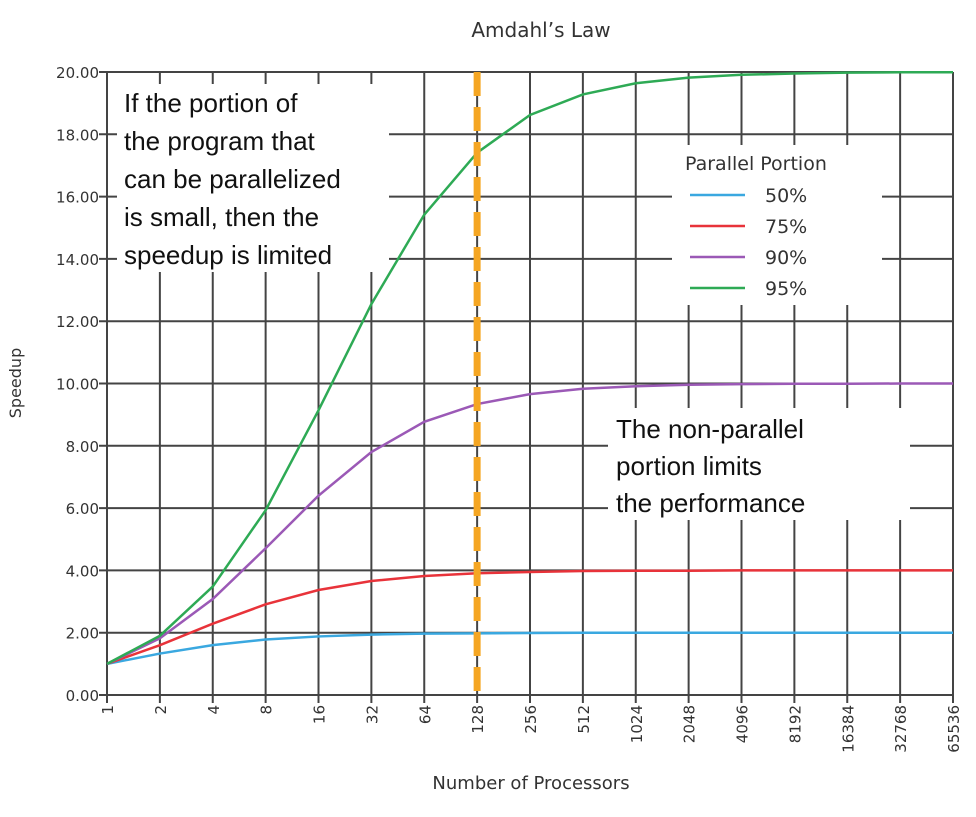 The height and width of the screenshot is (817, 976). I want to click on x-tick-label: 4, so click(214, 710).